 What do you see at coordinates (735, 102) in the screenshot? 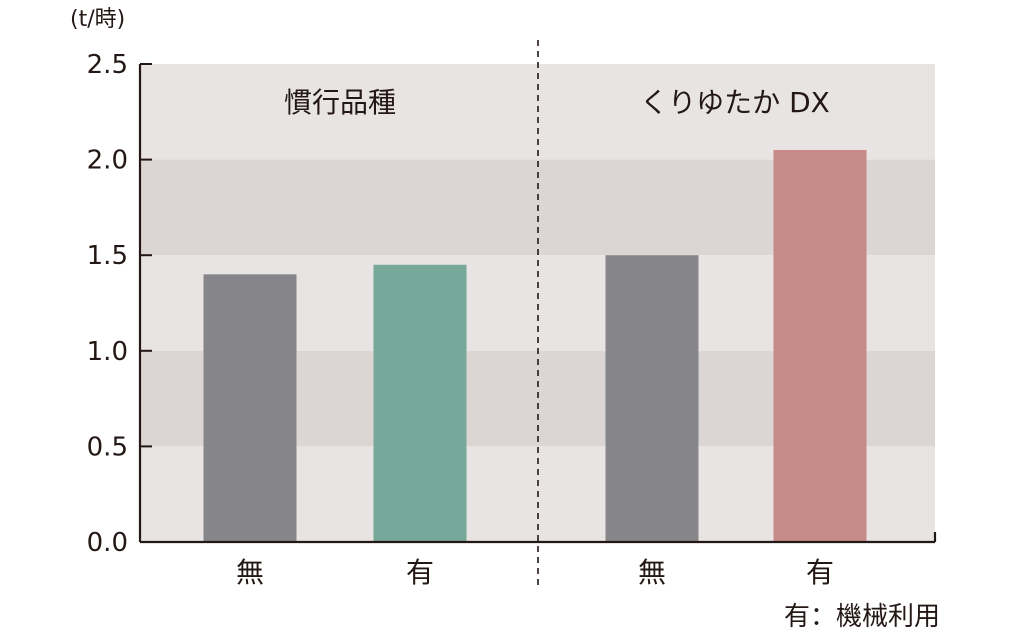
I see `group-label: くりゆたか DX` at bounding box center [735, 102].